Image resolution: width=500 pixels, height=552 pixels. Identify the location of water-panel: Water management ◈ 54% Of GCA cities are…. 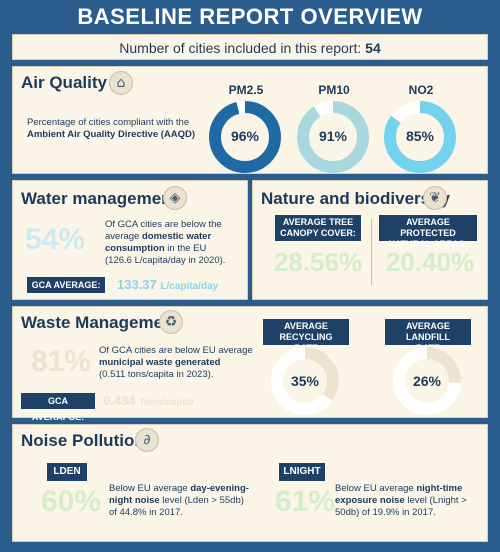
(130, 240).